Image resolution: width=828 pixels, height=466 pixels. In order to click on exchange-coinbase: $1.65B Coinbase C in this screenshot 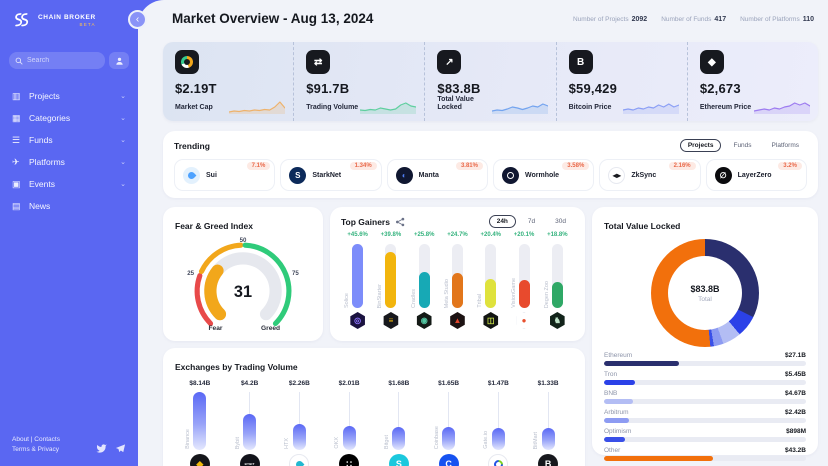, I will do `click(449, 423)`.